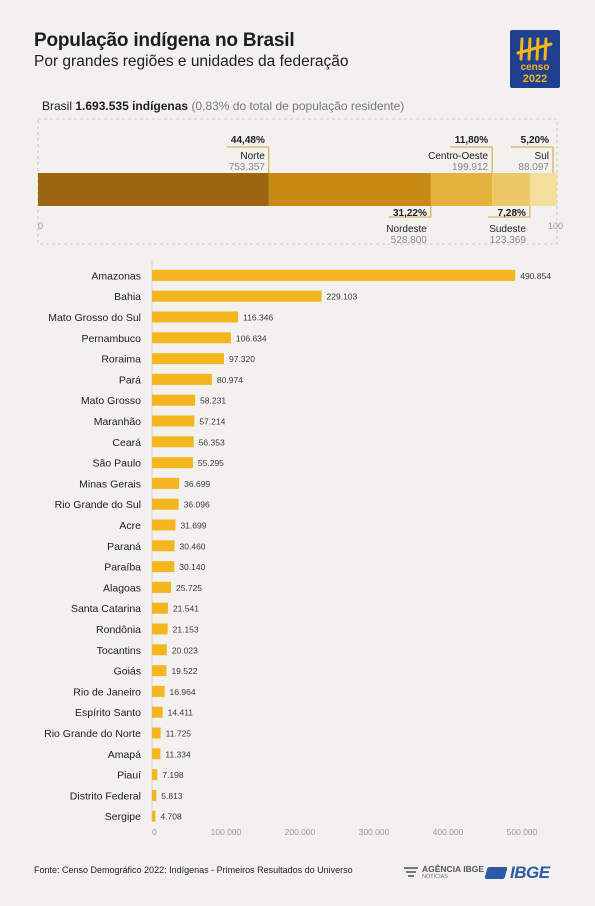  What do you see at coordinates (248, 159) in the screenshot?
I see `stack-leader-norte` at bounding box center [248, 159].